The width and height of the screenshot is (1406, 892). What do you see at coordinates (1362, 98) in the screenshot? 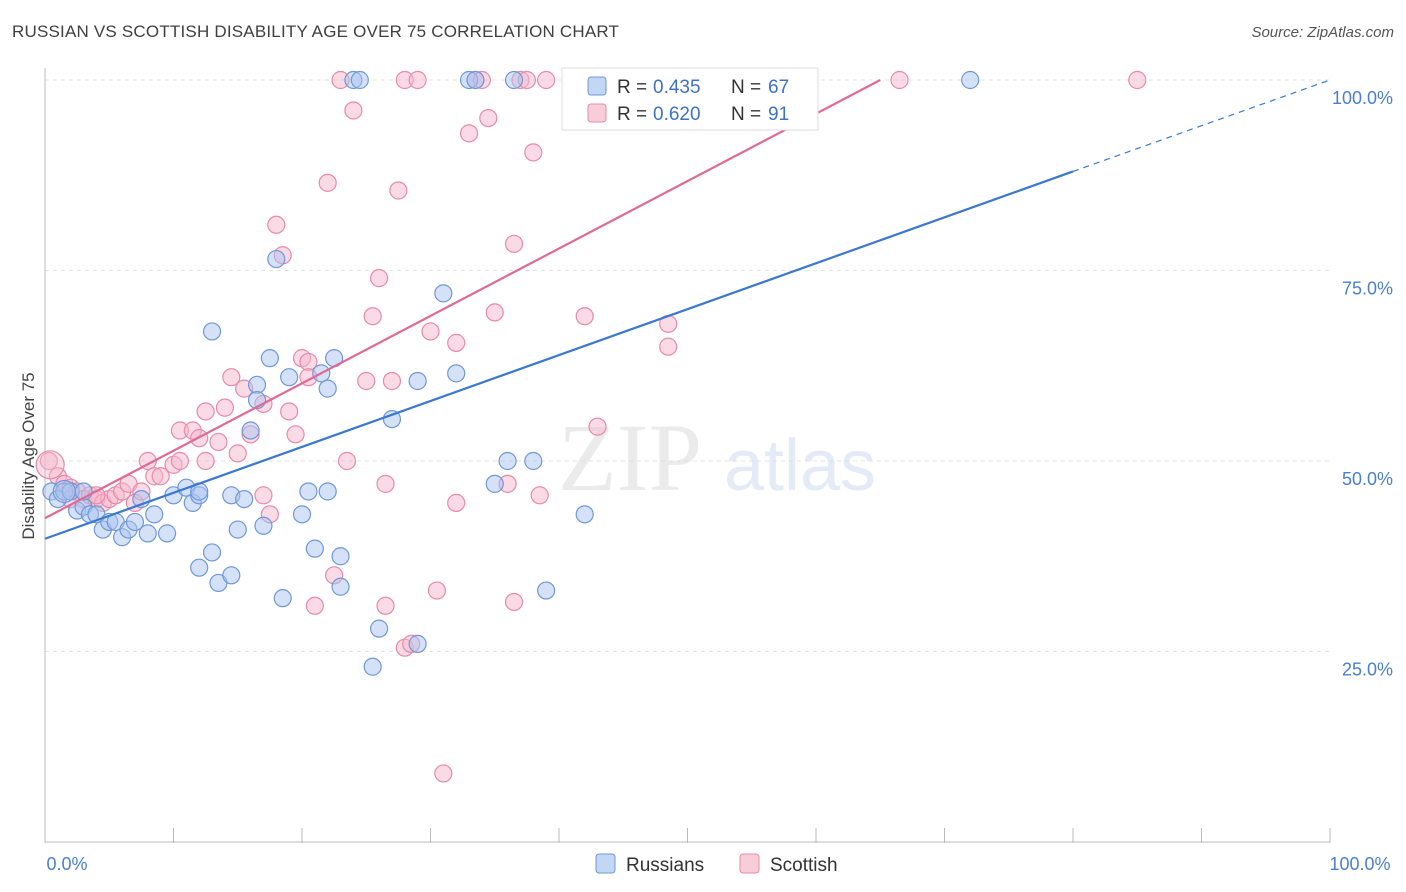
I see `y-tick-label-100: 100.0%` at bounding box center [1362, 98].